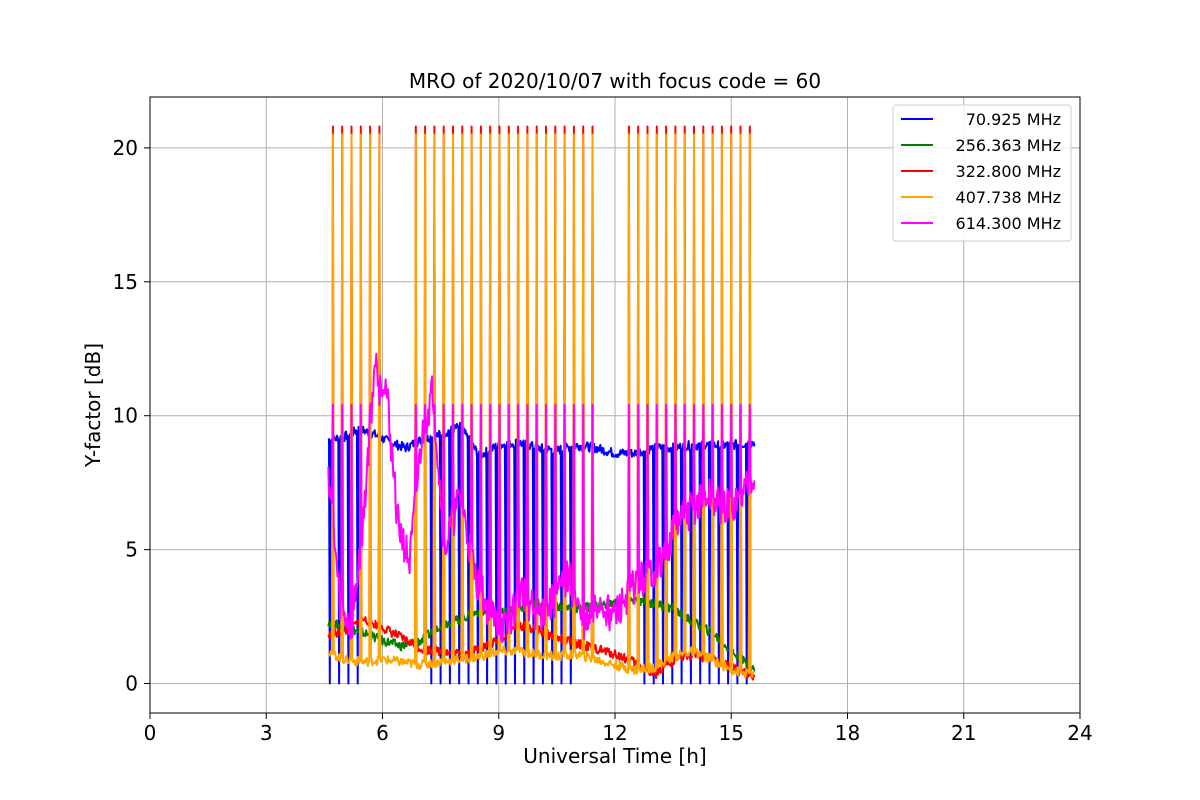  Describe the element at coordinates (1008, 223) in the screenshot. I see `legend-label: 614.300 MHz` at that location.